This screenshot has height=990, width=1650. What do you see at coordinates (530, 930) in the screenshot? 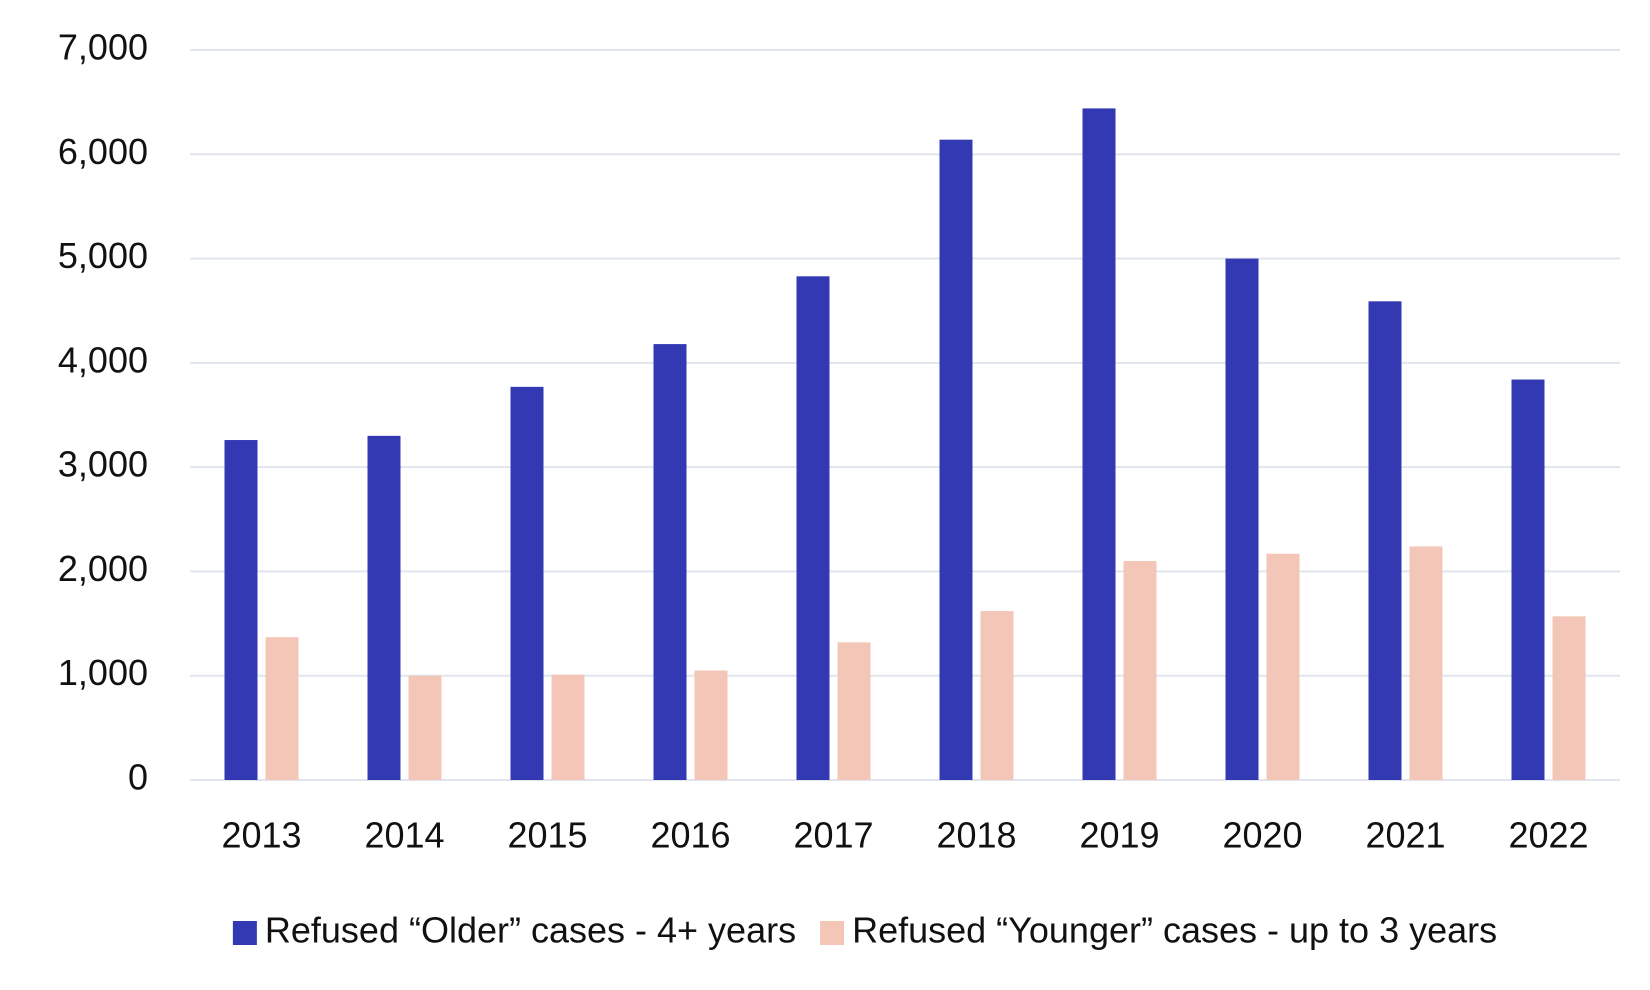
I see `legend-label: Refused “Older” cases - 4+ years` at bounding box center [530, 930].